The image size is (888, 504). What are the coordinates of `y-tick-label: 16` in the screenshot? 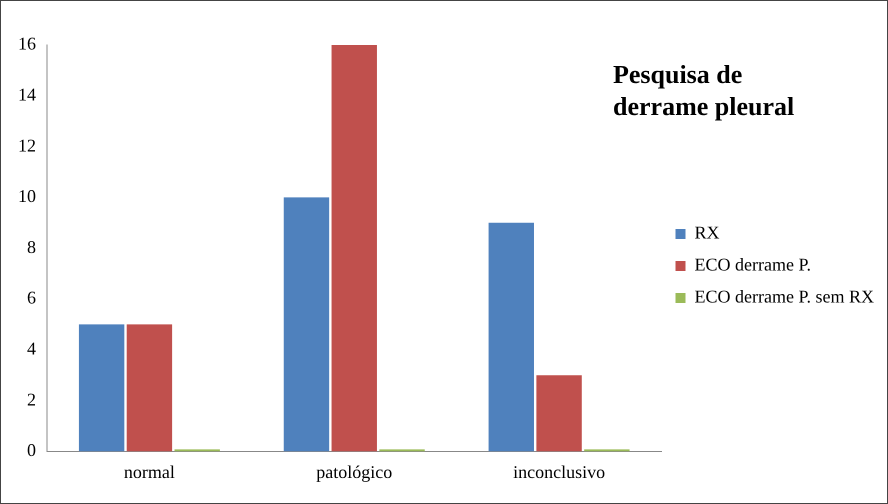 It's located at (27, 44).